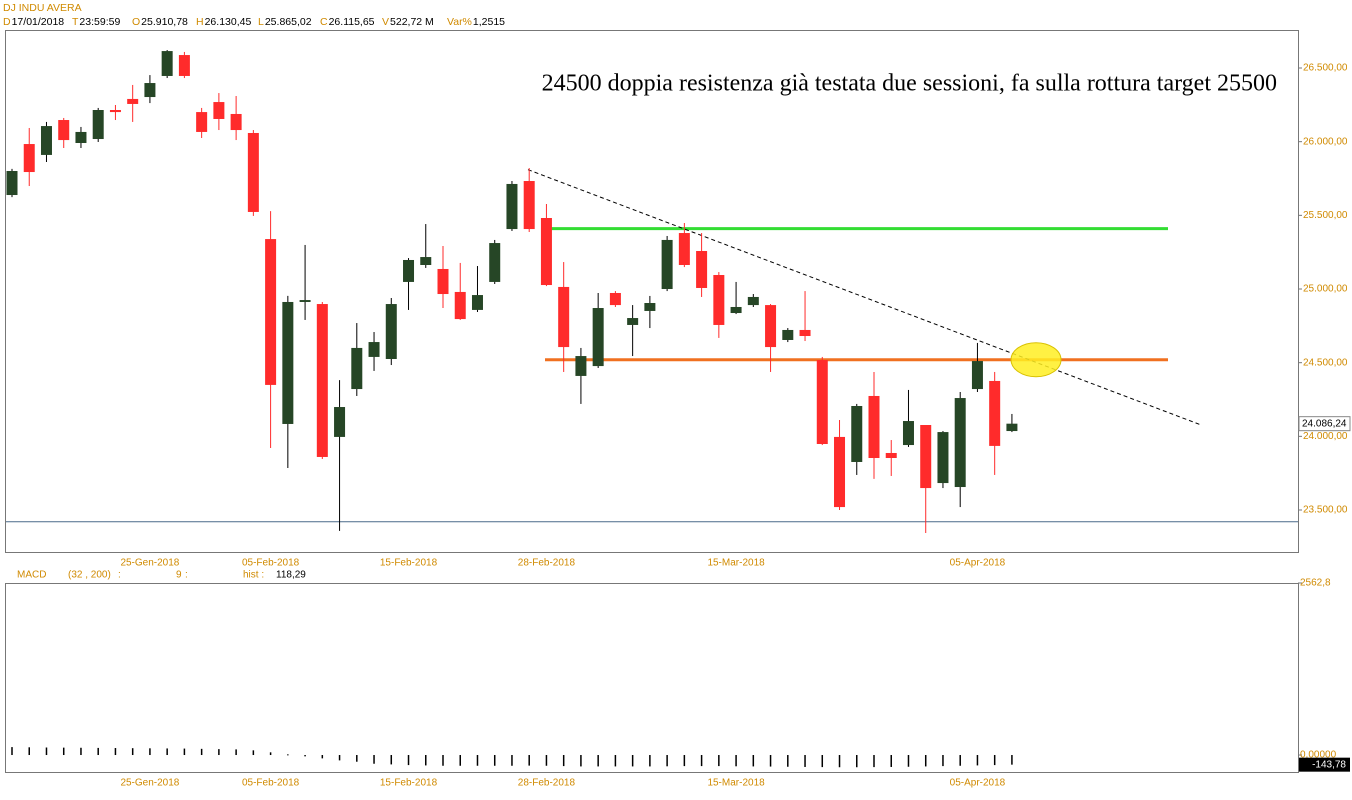 This screenshot has width=1352, height=800. I want to click on field-value: 26.130,45, so click(228, 22).